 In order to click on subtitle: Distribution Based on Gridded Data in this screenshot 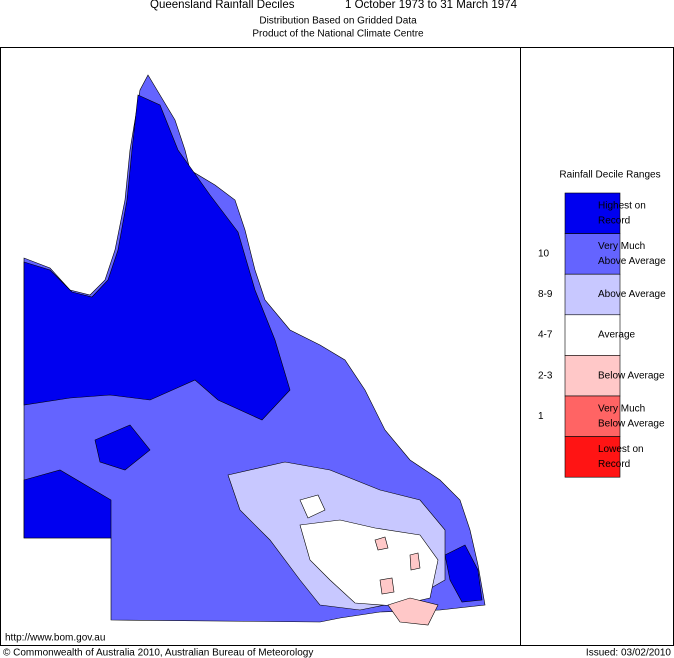, I will do `click(338, 21)`.